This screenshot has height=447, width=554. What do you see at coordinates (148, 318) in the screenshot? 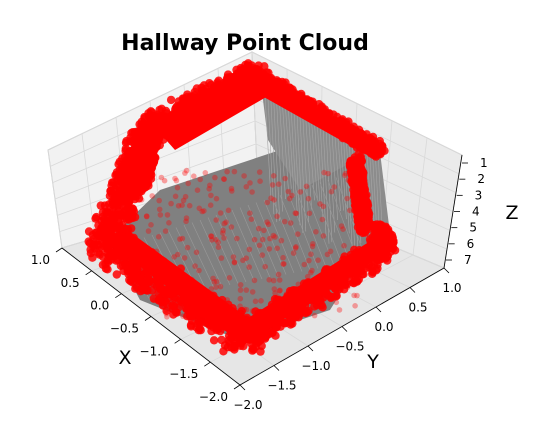
I see `x-tick` at bounding box center [148, 318].